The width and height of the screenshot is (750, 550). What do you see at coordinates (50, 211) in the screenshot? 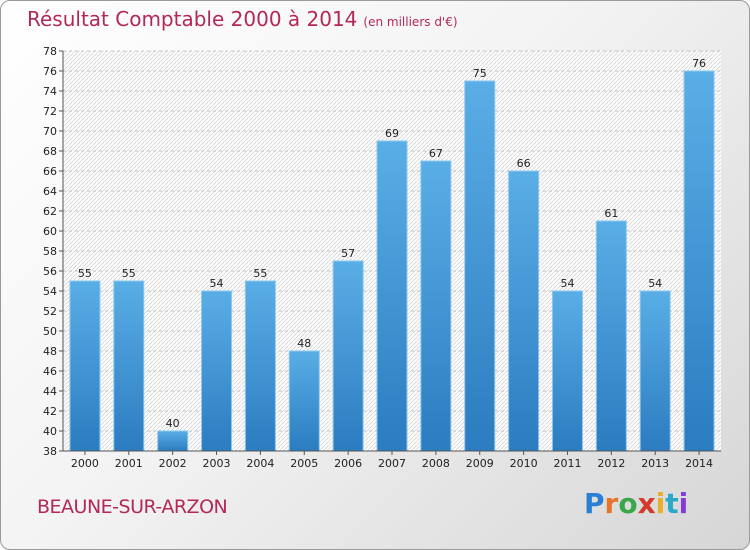
I see `y-tick-label: 62` at bounding box center [50, 211].